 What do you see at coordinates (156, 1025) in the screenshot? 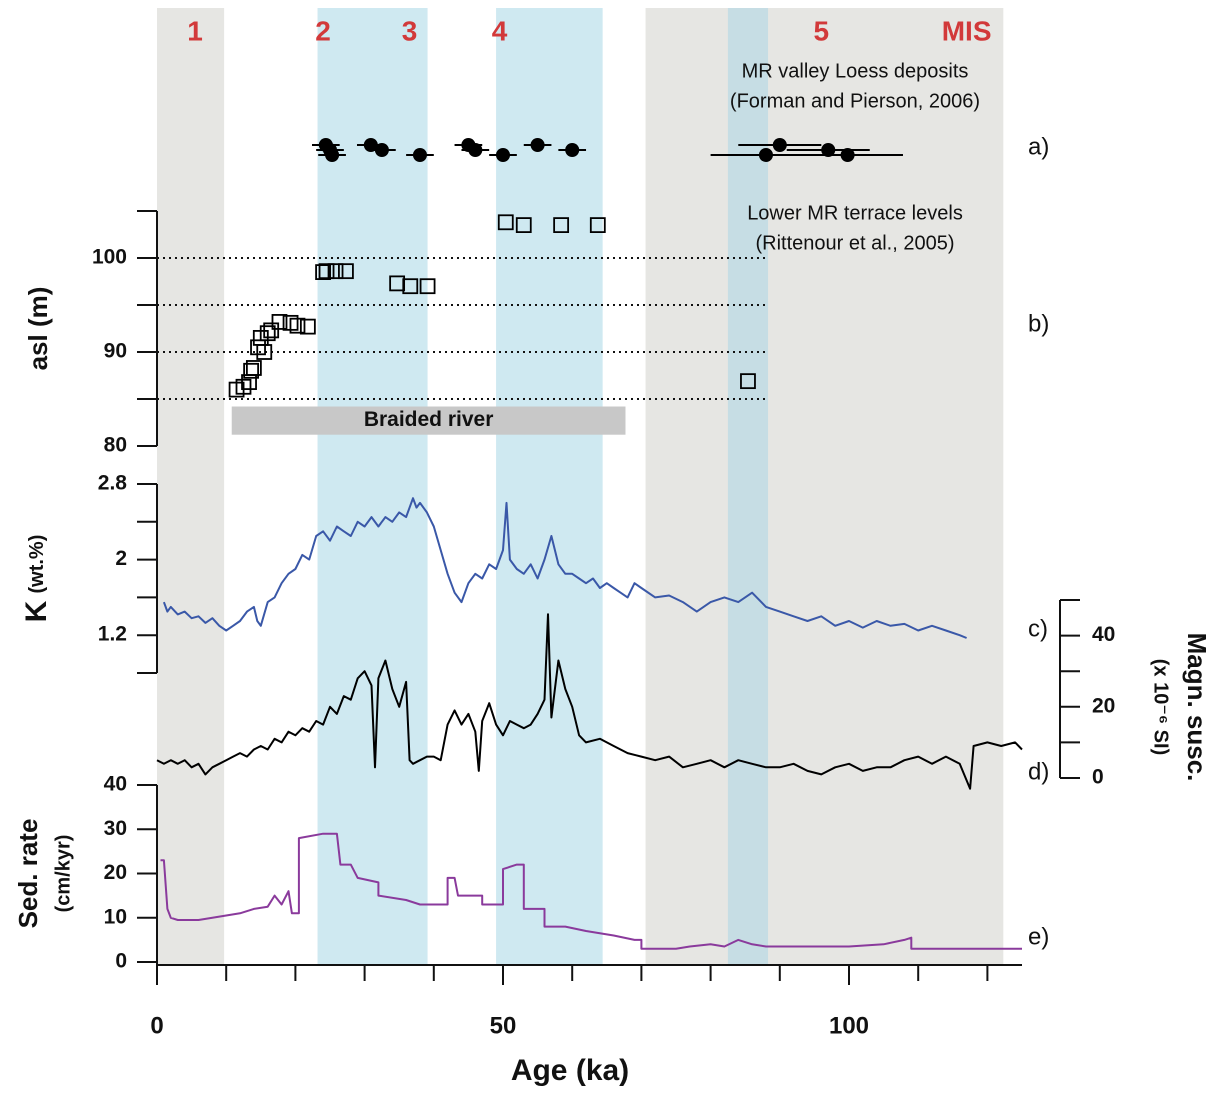
I see `x-tick-label: 0` at bounding box center [156, 1025].